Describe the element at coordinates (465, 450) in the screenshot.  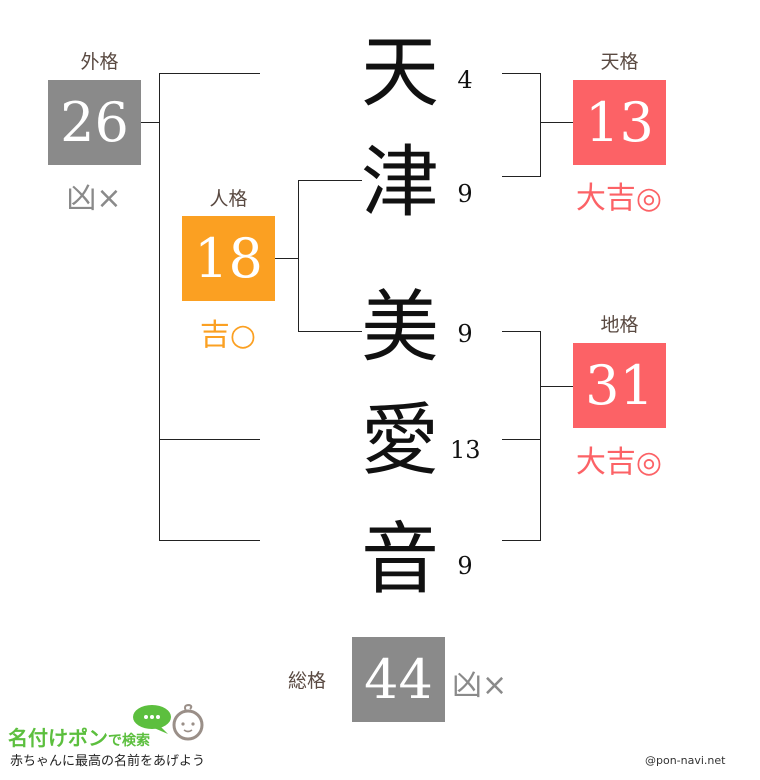
I see `stroke-count: 13` at that location.